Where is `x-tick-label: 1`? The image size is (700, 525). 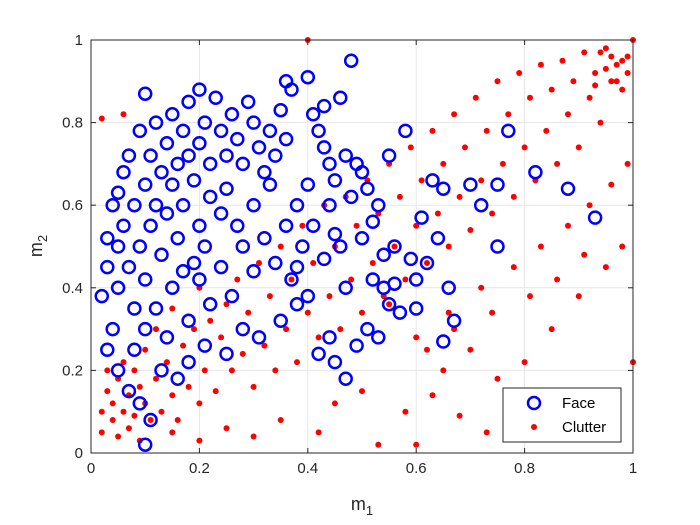 x-tick-label: 1 is located at coordinates (633, 468).